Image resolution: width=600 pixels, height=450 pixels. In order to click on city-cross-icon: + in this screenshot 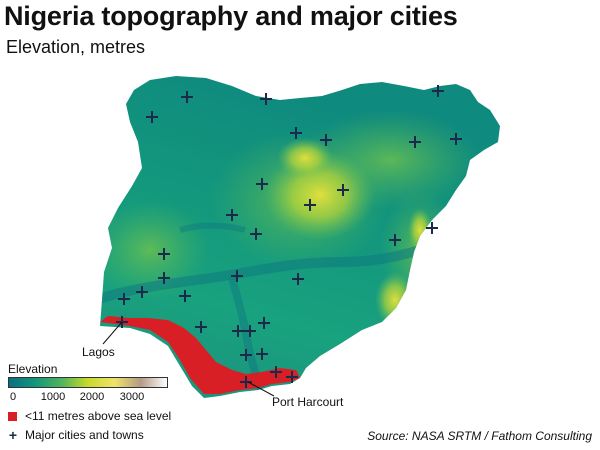, I will do `click(13, 435)`.